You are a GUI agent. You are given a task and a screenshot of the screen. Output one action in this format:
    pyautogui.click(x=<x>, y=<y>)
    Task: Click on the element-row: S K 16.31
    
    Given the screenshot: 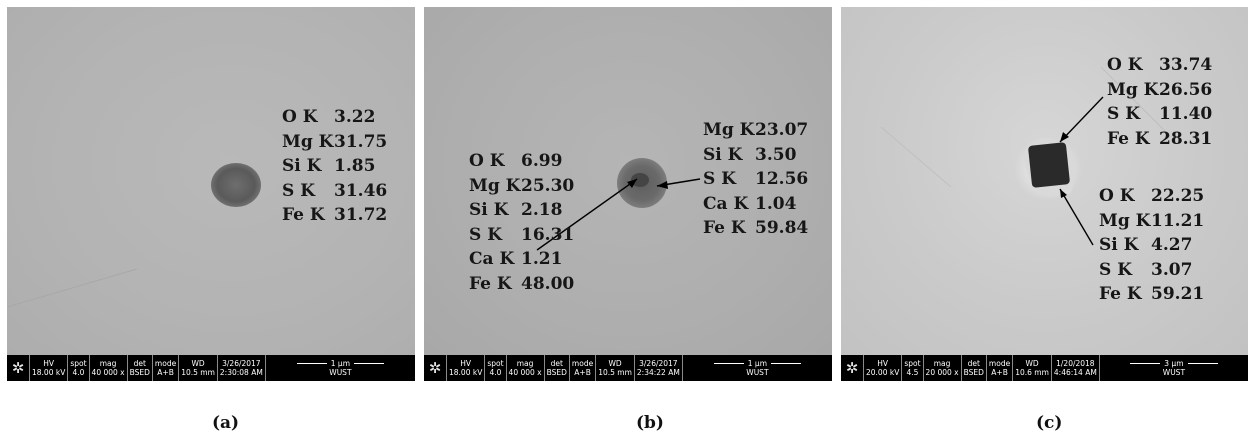 What is the action you would take?
    pyautogui.click(x=522, y=234)
    